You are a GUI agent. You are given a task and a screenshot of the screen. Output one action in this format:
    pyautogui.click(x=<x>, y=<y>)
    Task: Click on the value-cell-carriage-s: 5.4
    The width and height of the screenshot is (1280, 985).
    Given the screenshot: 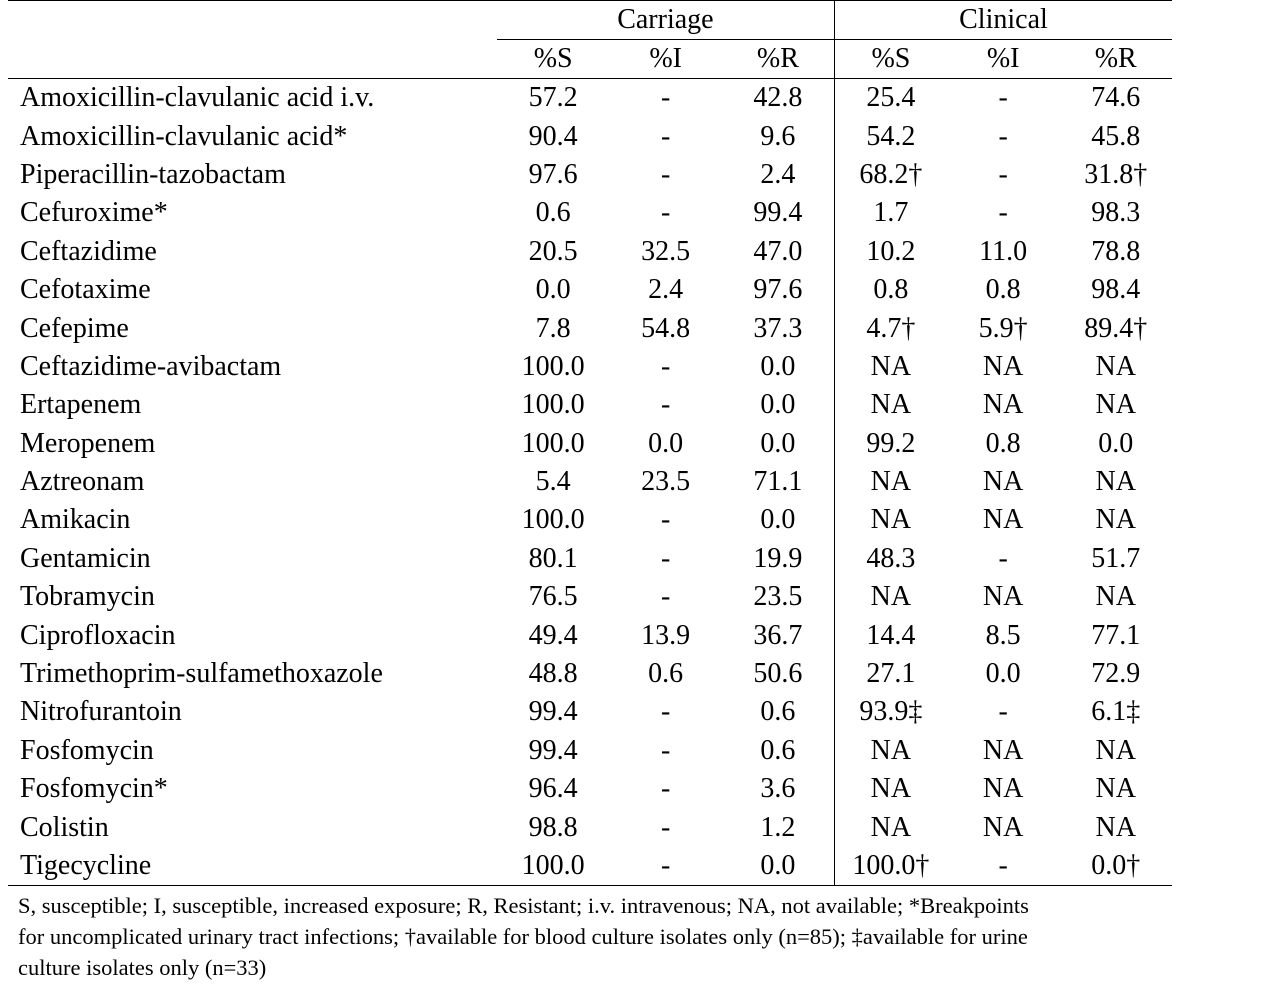 What is the action you would take?
    pyautogui.click(x=553, y=482)
    